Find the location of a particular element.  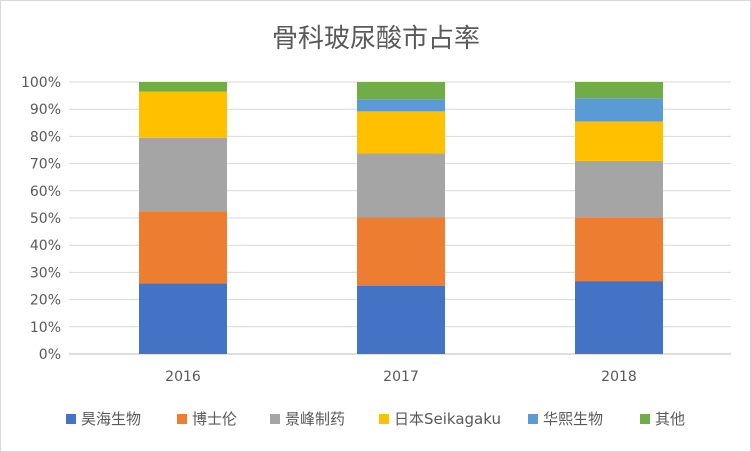

x-tick-label: 2016 is located at coordinates (183, 377).